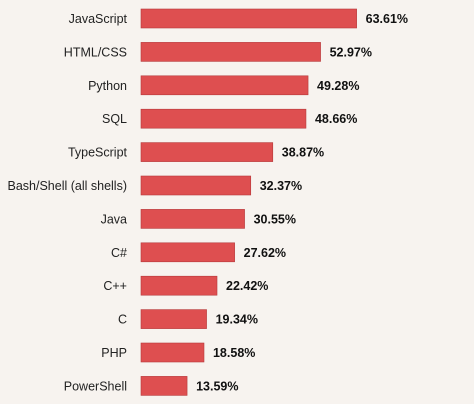 The height and width of the screenshot is (404, 474). What do you see at coordinates (114, 353) in the screenshot?
I see `category-label-php: PHP` at bounding box center [114, 353].